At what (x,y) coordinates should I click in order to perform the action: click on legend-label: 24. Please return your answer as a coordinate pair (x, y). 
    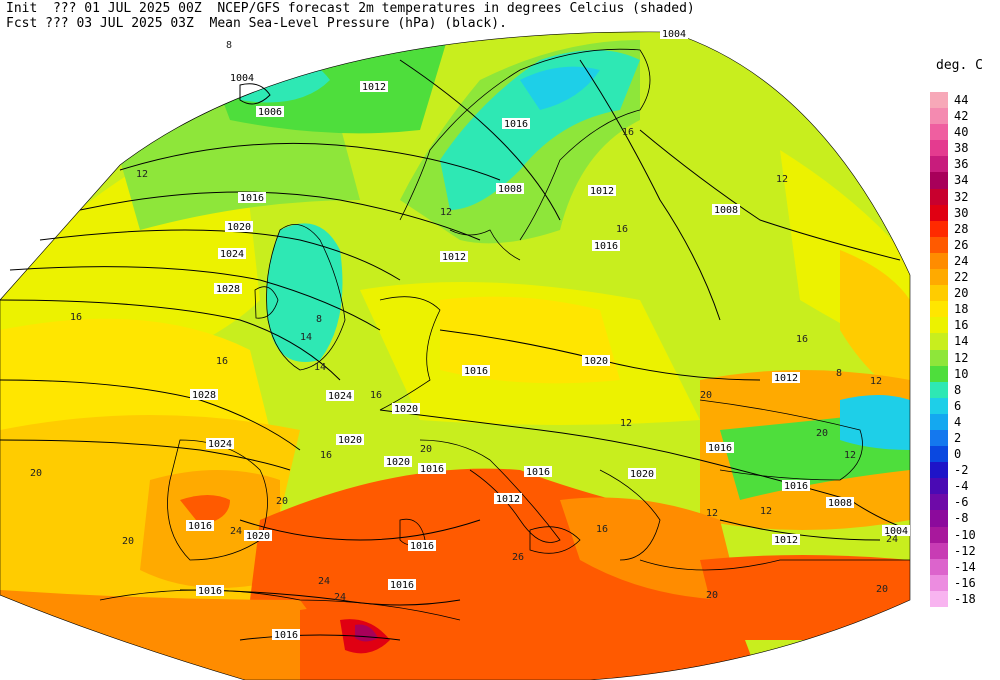
    Looking at the image, I should click on (961, 260).